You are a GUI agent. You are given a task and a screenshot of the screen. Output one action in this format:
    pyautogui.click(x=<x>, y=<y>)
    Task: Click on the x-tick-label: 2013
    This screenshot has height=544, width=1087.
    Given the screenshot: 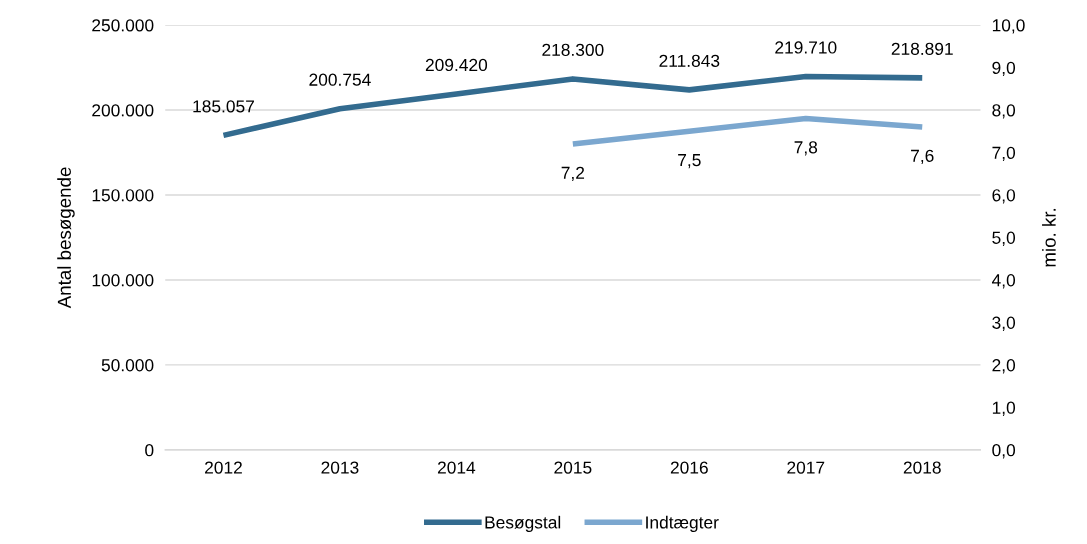 What is the action you would take?
    pyautogui.click(x=340, y=467)
    